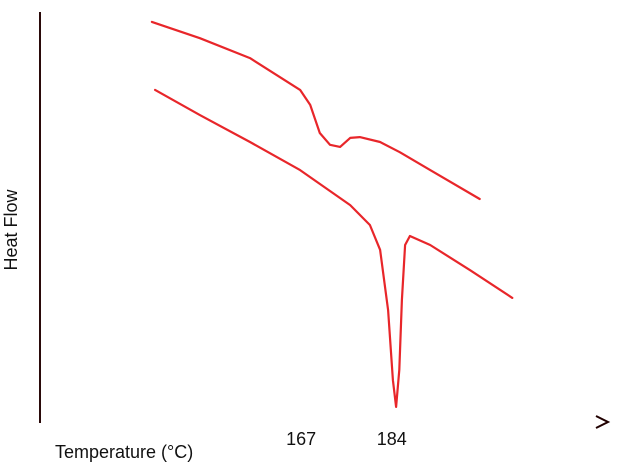  Describe the element at coordinates (301, 439) in the screenshot. I see `x-tick-label: 167` at that location.